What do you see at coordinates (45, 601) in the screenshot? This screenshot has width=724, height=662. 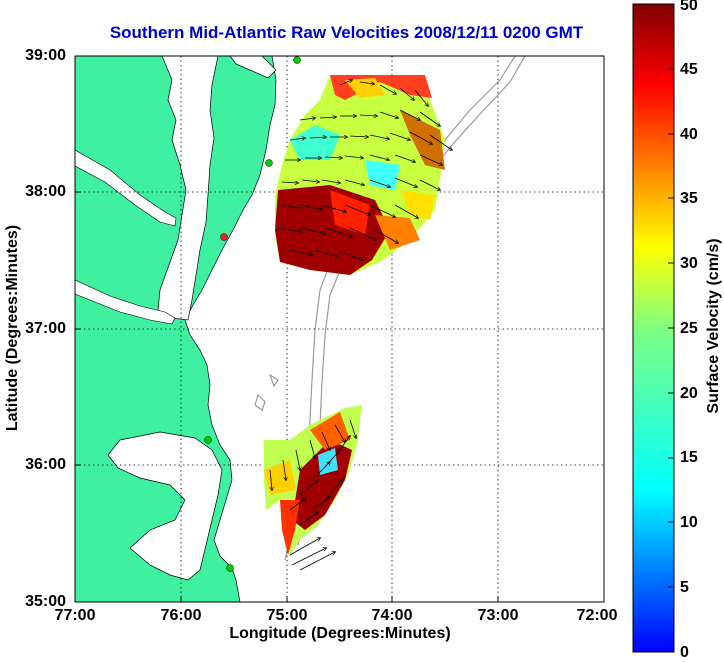 I see `y-tick-label: 35:00` at bounding box center [45, 601].